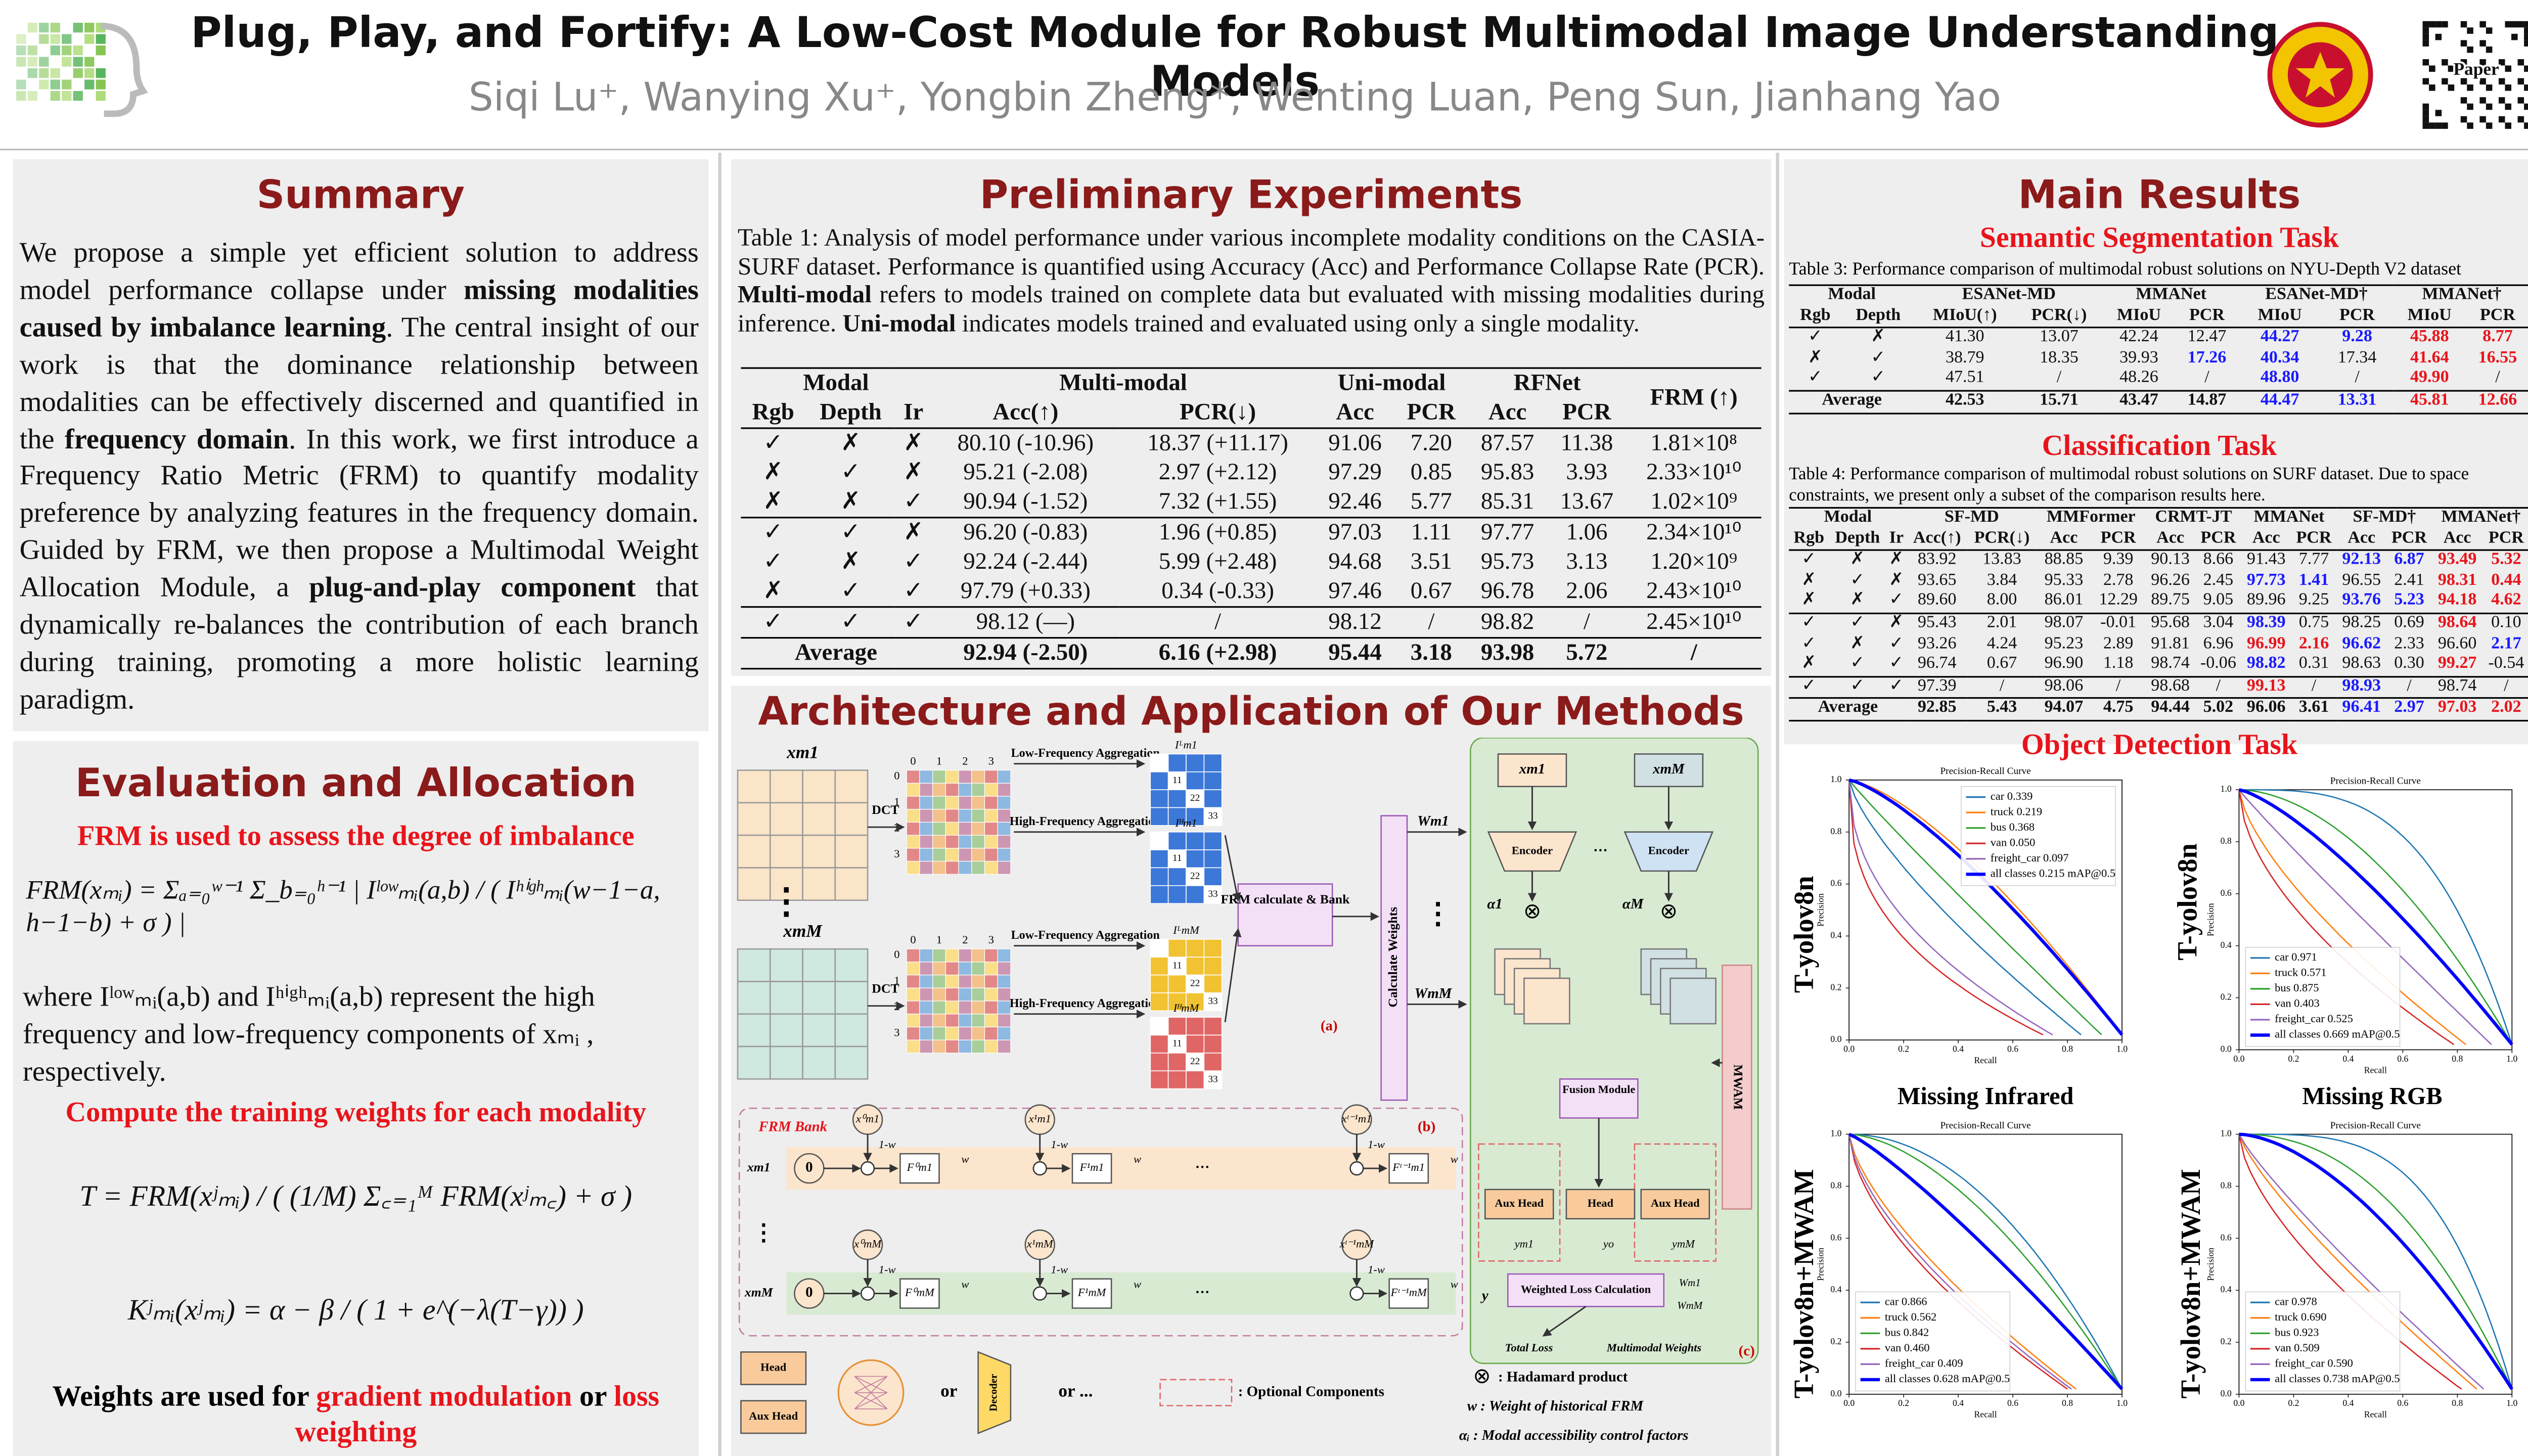  What do you see at coordinates (2314, 709) in the screenshot?
I see `table-cell: 3.61` at bounding box center [2314, 709].